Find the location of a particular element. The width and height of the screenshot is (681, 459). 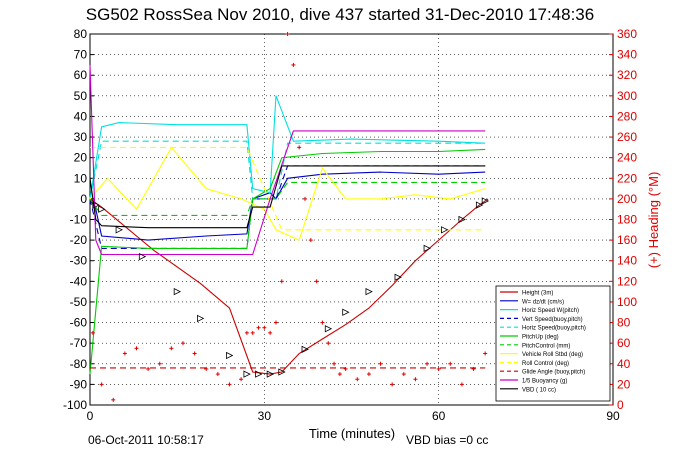

right-tick-label: 120 is located at coordinates (627, 281).